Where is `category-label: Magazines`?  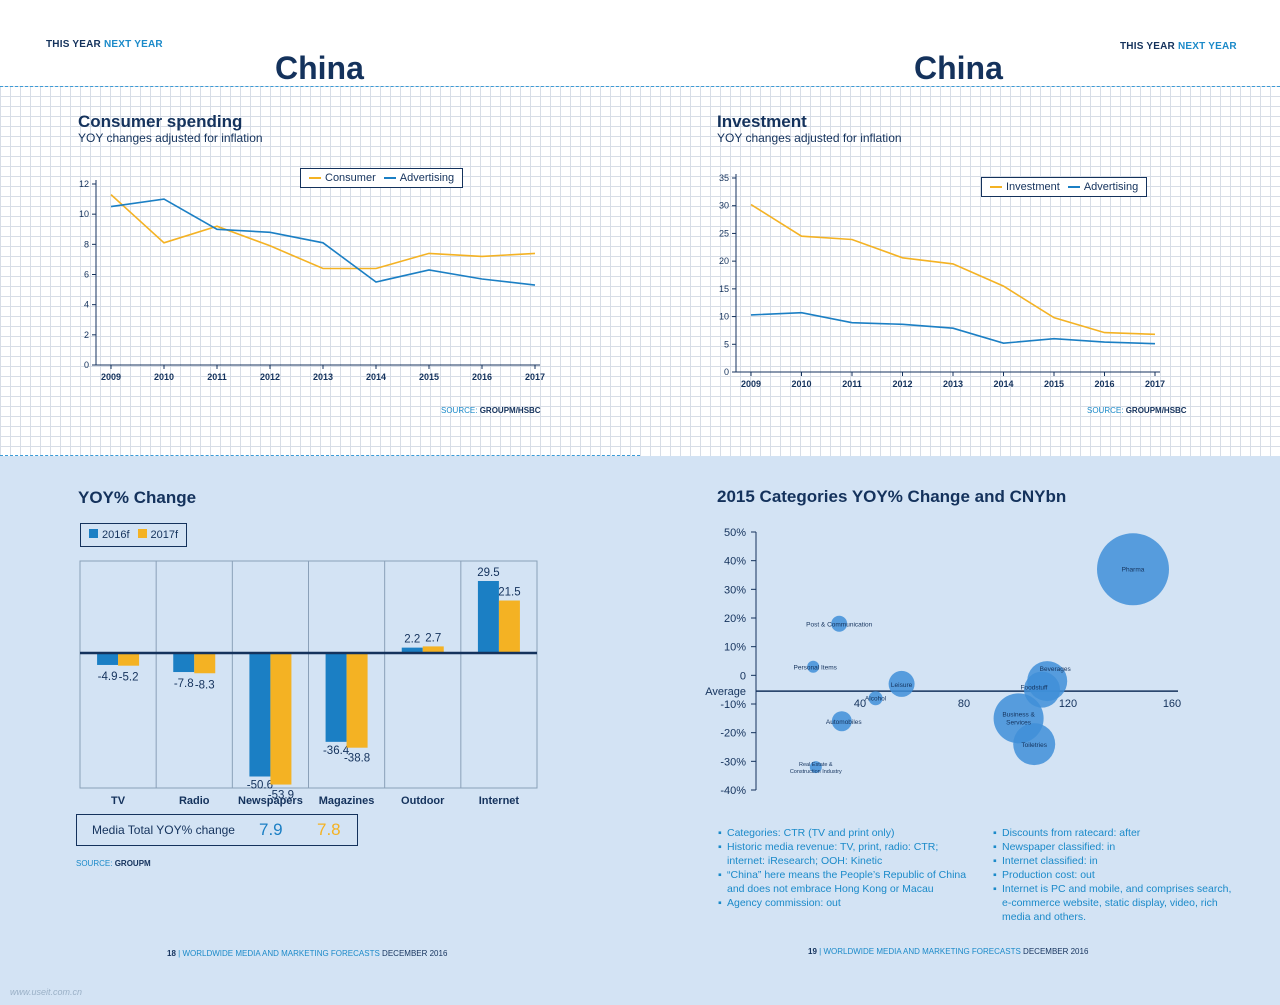
category-label: Magazines is located at coordinates (347, 801).